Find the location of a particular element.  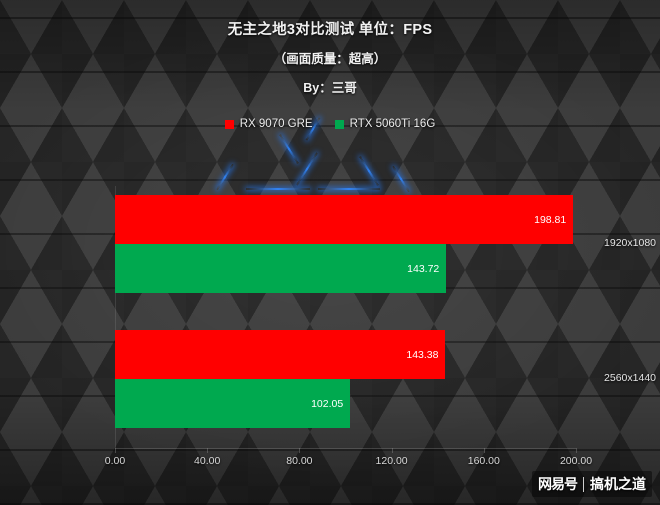

x-axis-tick-label: 200.00 is located at coordinates (576, 461).